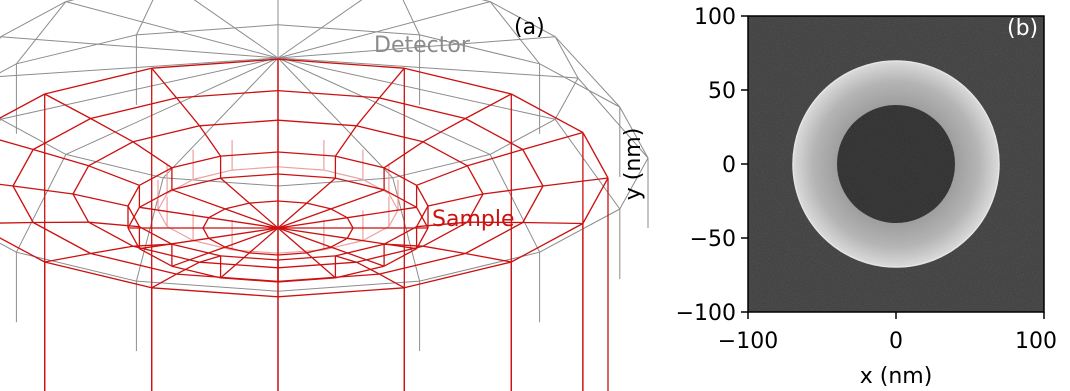 This screenshot has width=1070, height=391. Describe the element at coordinates (713, 239) in the screenshot. I see `y-tick-label: −50` at that location.